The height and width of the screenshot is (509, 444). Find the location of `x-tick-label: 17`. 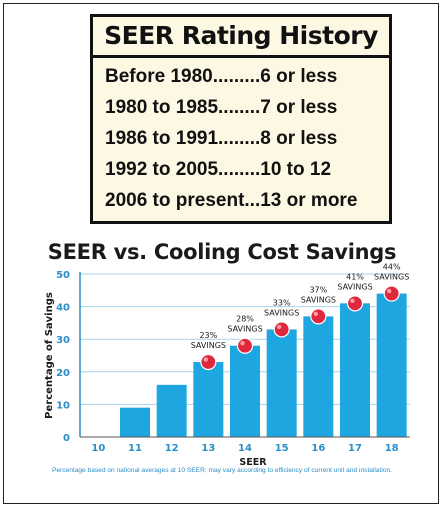

x-tick-label: 17 is located at coordinates (355, 448).